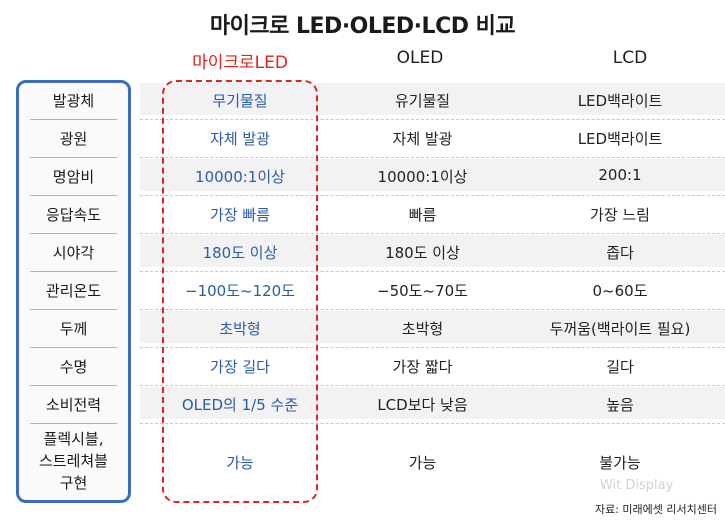  Describe the element at coordinates (637, 485) in the screenshot. I see `watermark: Wit Display` at that location.